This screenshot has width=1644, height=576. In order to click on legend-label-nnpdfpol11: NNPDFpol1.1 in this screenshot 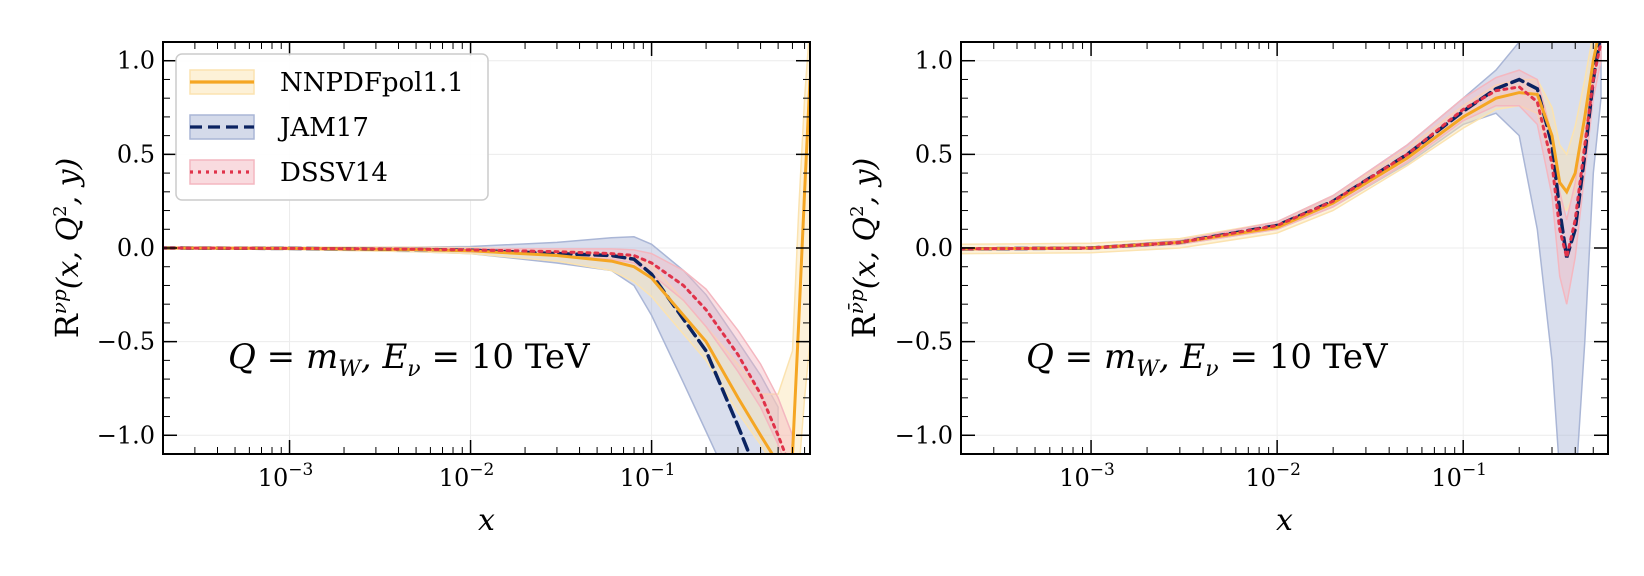, I will do `click(372, 83)`.